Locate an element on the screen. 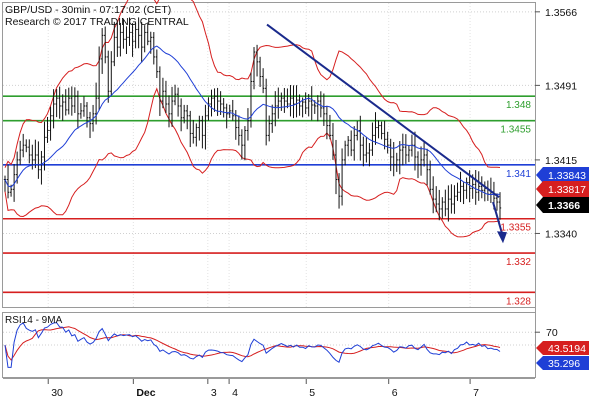  price-tags: 1.33843 1.33817 1.3366 is located at coordinates (562, 190).